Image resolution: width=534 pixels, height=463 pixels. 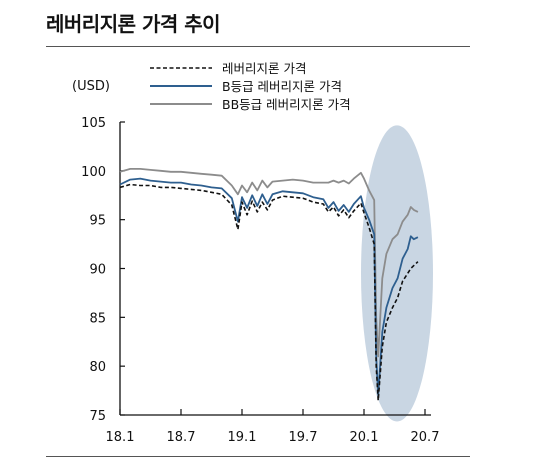 What do you see at coordinates (97, 416) in the screenshot?
I see `y-tick-label: 75` at bounding box center [97, 416].